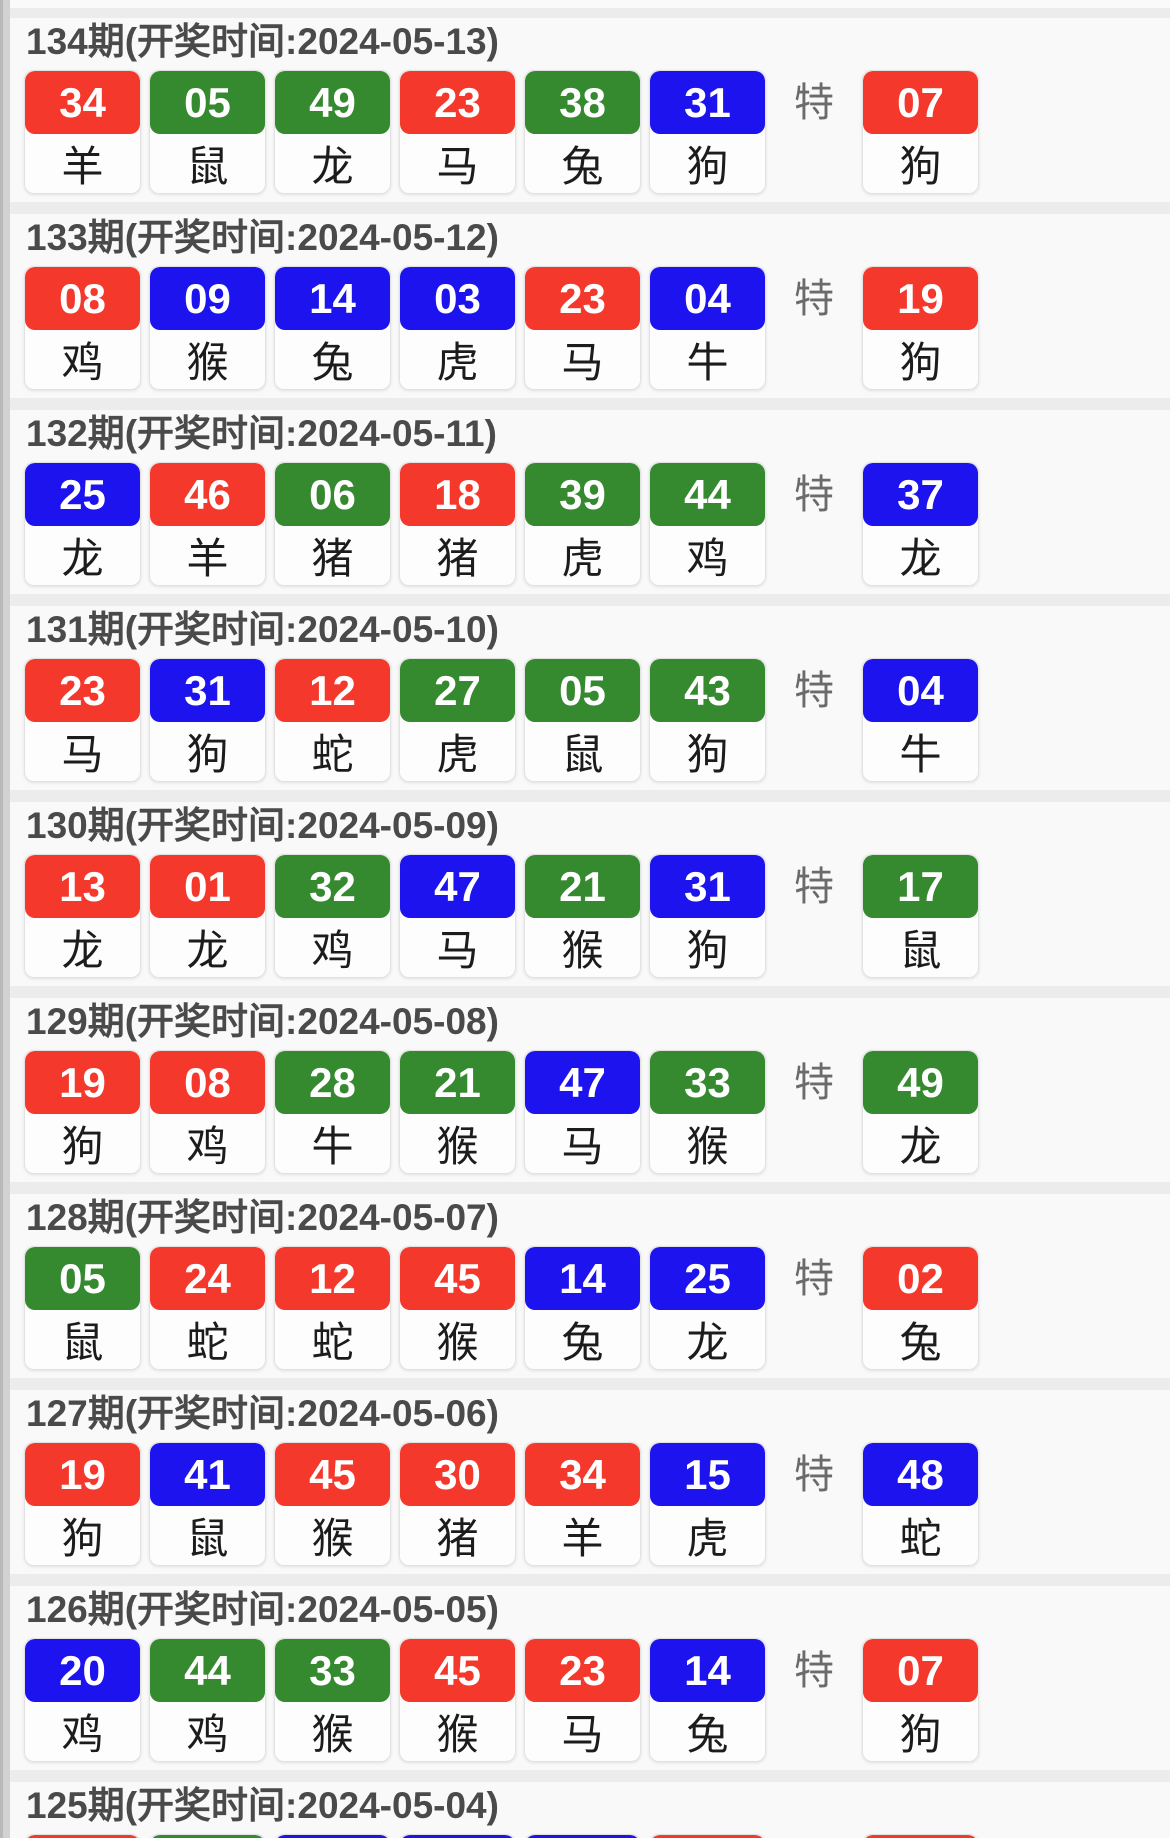 This screenshot has width=1170, height=1838. I want to click on ball-card-main-5: 23 马, so click(582, 1700).